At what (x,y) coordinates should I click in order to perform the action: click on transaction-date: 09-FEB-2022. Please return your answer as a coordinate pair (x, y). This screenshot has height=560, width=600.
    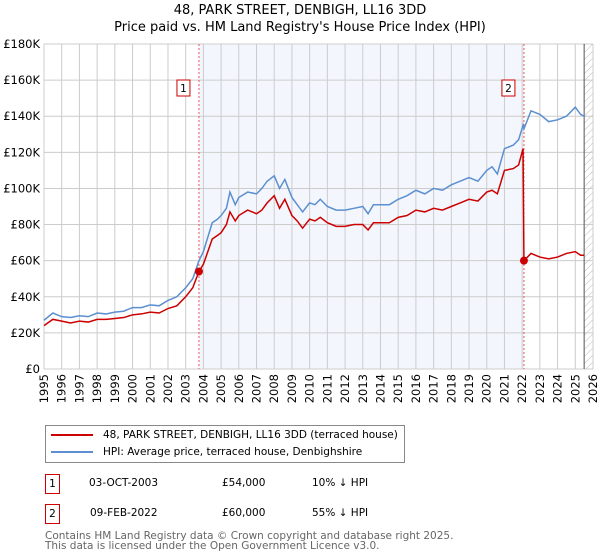
    Looking at the image, I should click on (124, 513).